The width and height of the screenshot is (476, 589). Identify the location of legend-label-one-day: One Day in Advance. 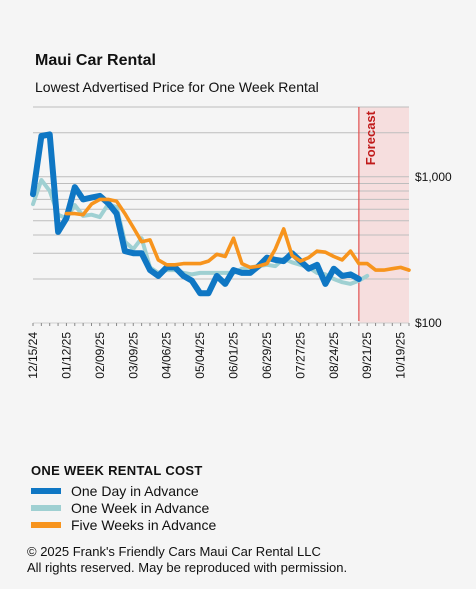
(135, 490).